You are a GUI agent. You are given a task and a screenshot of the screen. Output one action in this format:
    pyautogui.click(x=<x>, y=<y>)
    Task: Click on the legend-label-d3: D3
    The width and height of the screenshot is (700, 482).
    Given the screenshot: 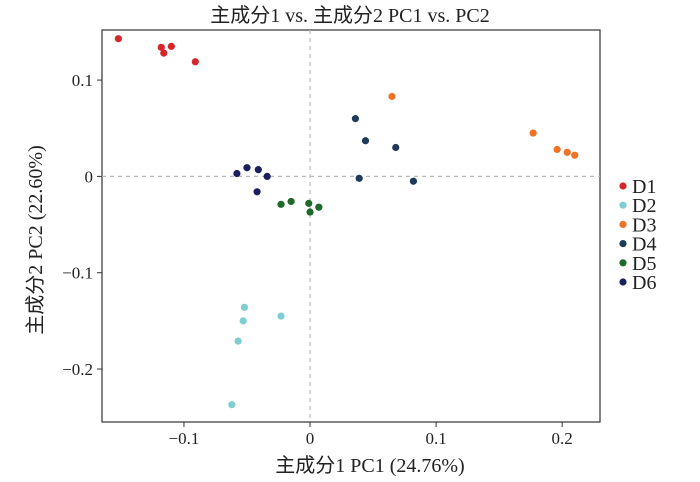 What is the action you would take?
    pyautogui.click(x=644, y=225)
    